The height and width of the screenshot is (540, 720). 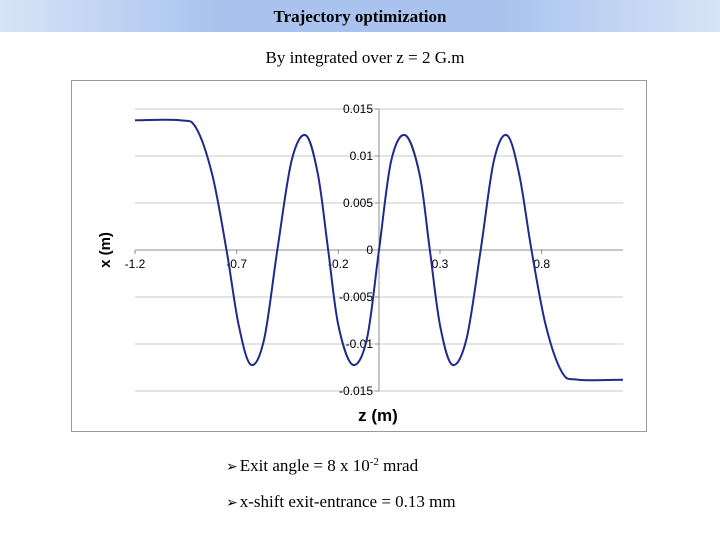 I want to click on x-tick-label: -1.2, so click(x=135, y=264).